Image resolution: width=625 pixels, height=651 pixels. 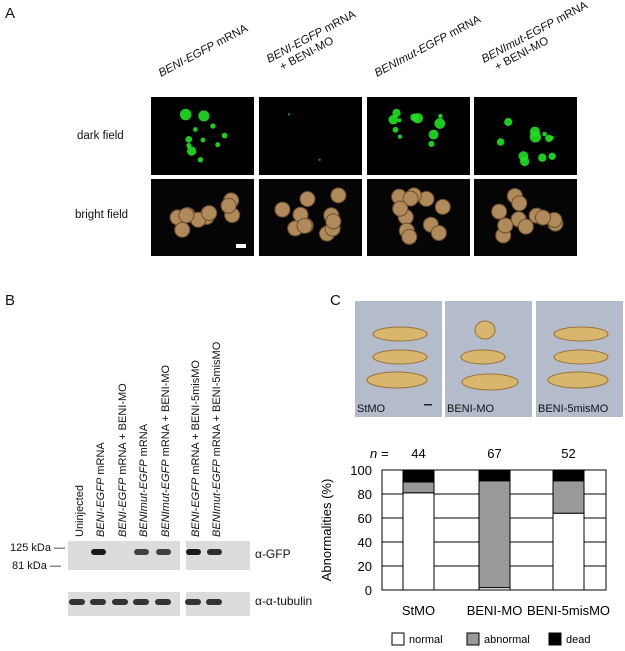 I want to click on y-tick-label: 100, so click(x=361, y=470).